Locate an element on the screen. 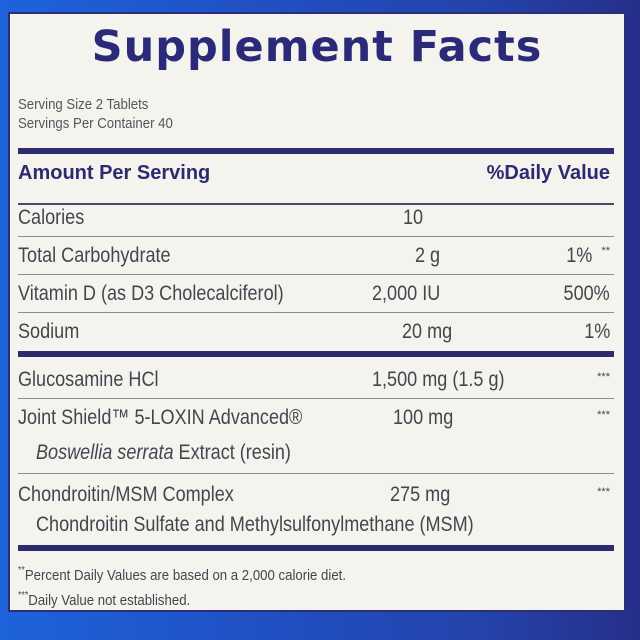 Image resolution: width=640 pixels, height=640 pixels. divider-thick-middle is located at coordinates (316, 354).